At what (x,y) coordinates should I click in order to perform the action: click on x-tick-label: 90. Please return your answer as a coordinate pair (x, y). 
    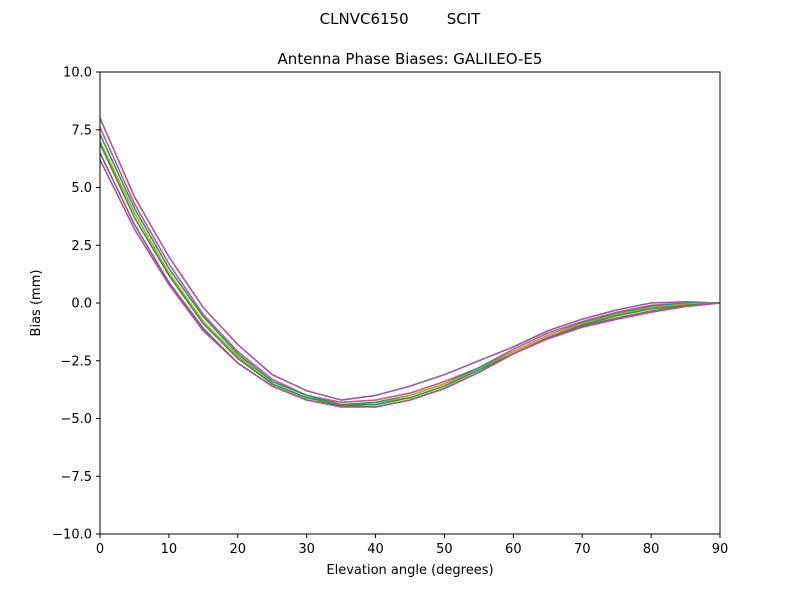
    Looking at the image, I should click on (720, 549).